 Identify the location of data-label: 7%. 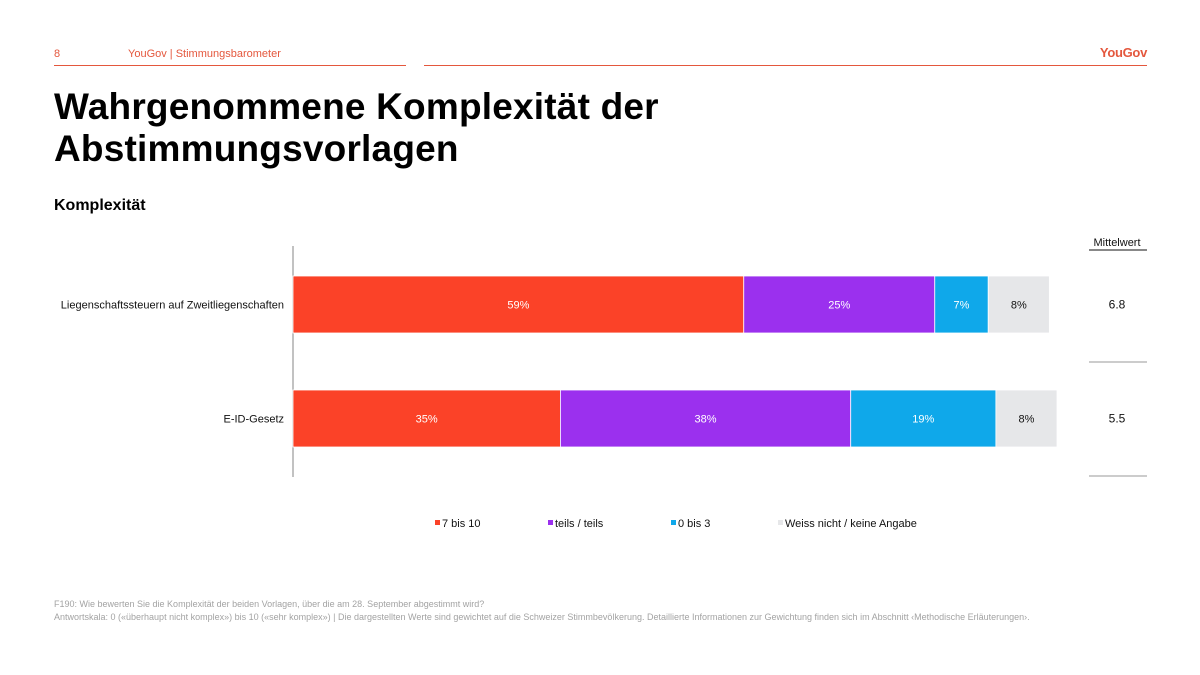
(962, 306).